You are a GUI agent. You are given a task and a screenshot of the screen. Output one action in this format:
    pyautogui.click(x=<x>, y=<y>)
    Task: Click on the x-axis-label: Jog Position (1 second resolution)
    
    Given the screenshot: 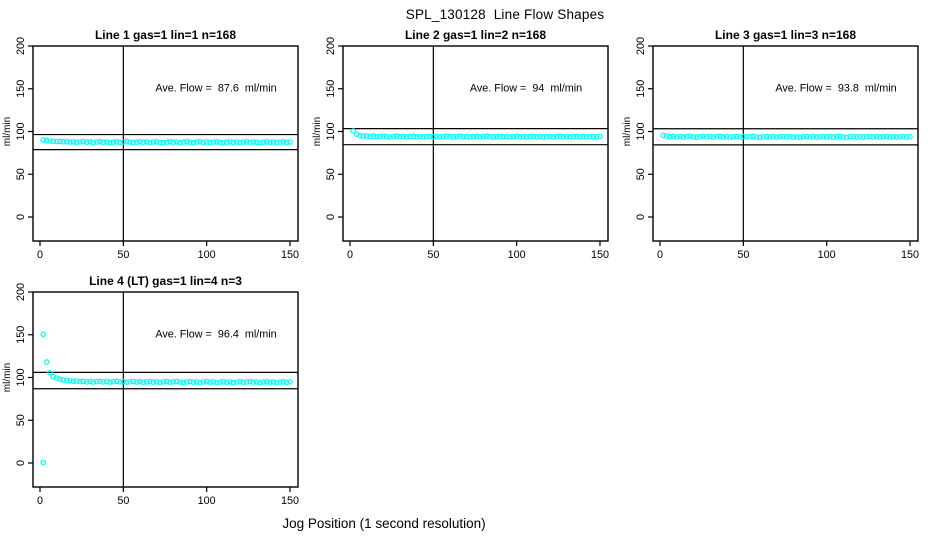 What is the action you would take?
    pyautogui.click(x=384, y=523)
    